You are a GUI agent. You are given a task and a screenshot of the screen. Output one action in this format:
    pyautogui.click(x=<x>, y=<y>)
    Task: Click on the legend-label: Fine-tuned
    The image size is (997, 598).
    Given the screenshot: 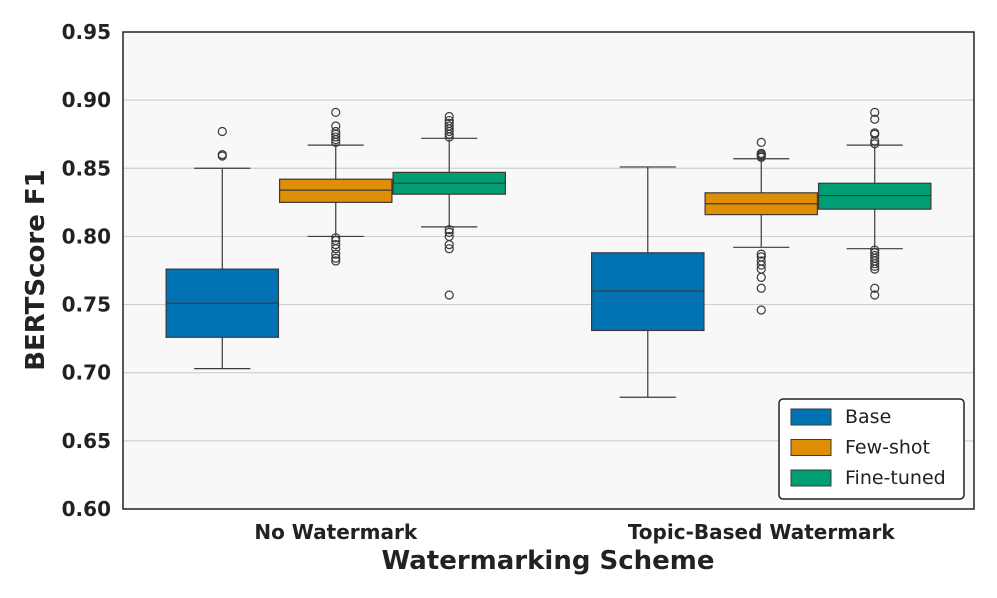 What is the action you would take?
    pyautogui.click(x=895, y=478)
    